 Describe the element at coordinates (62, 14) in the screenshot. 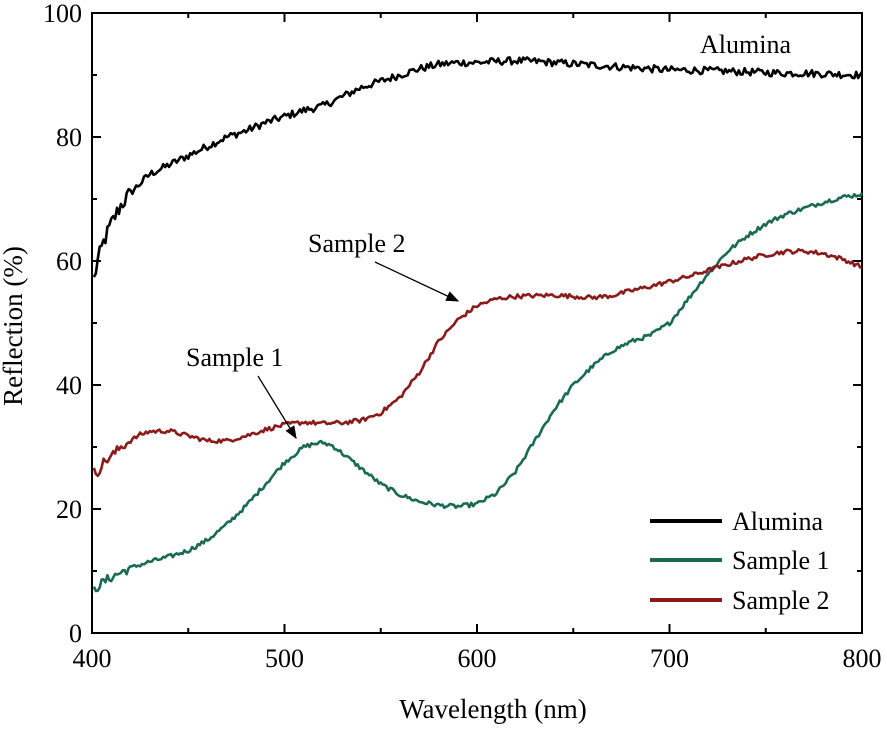

I see `y-tick-label: 100` at that location.